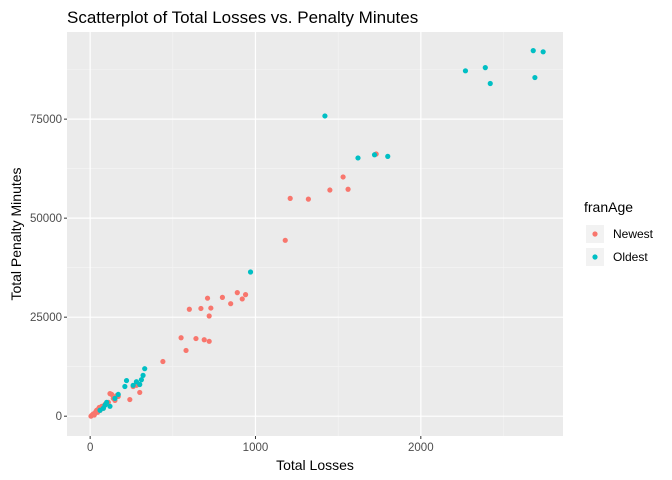 Image resolution: width=672 pixels, height=480 pixels. Describe the element at coordinates (608, 207) in the screenshot. I see `legend-title: franAge` at that location.